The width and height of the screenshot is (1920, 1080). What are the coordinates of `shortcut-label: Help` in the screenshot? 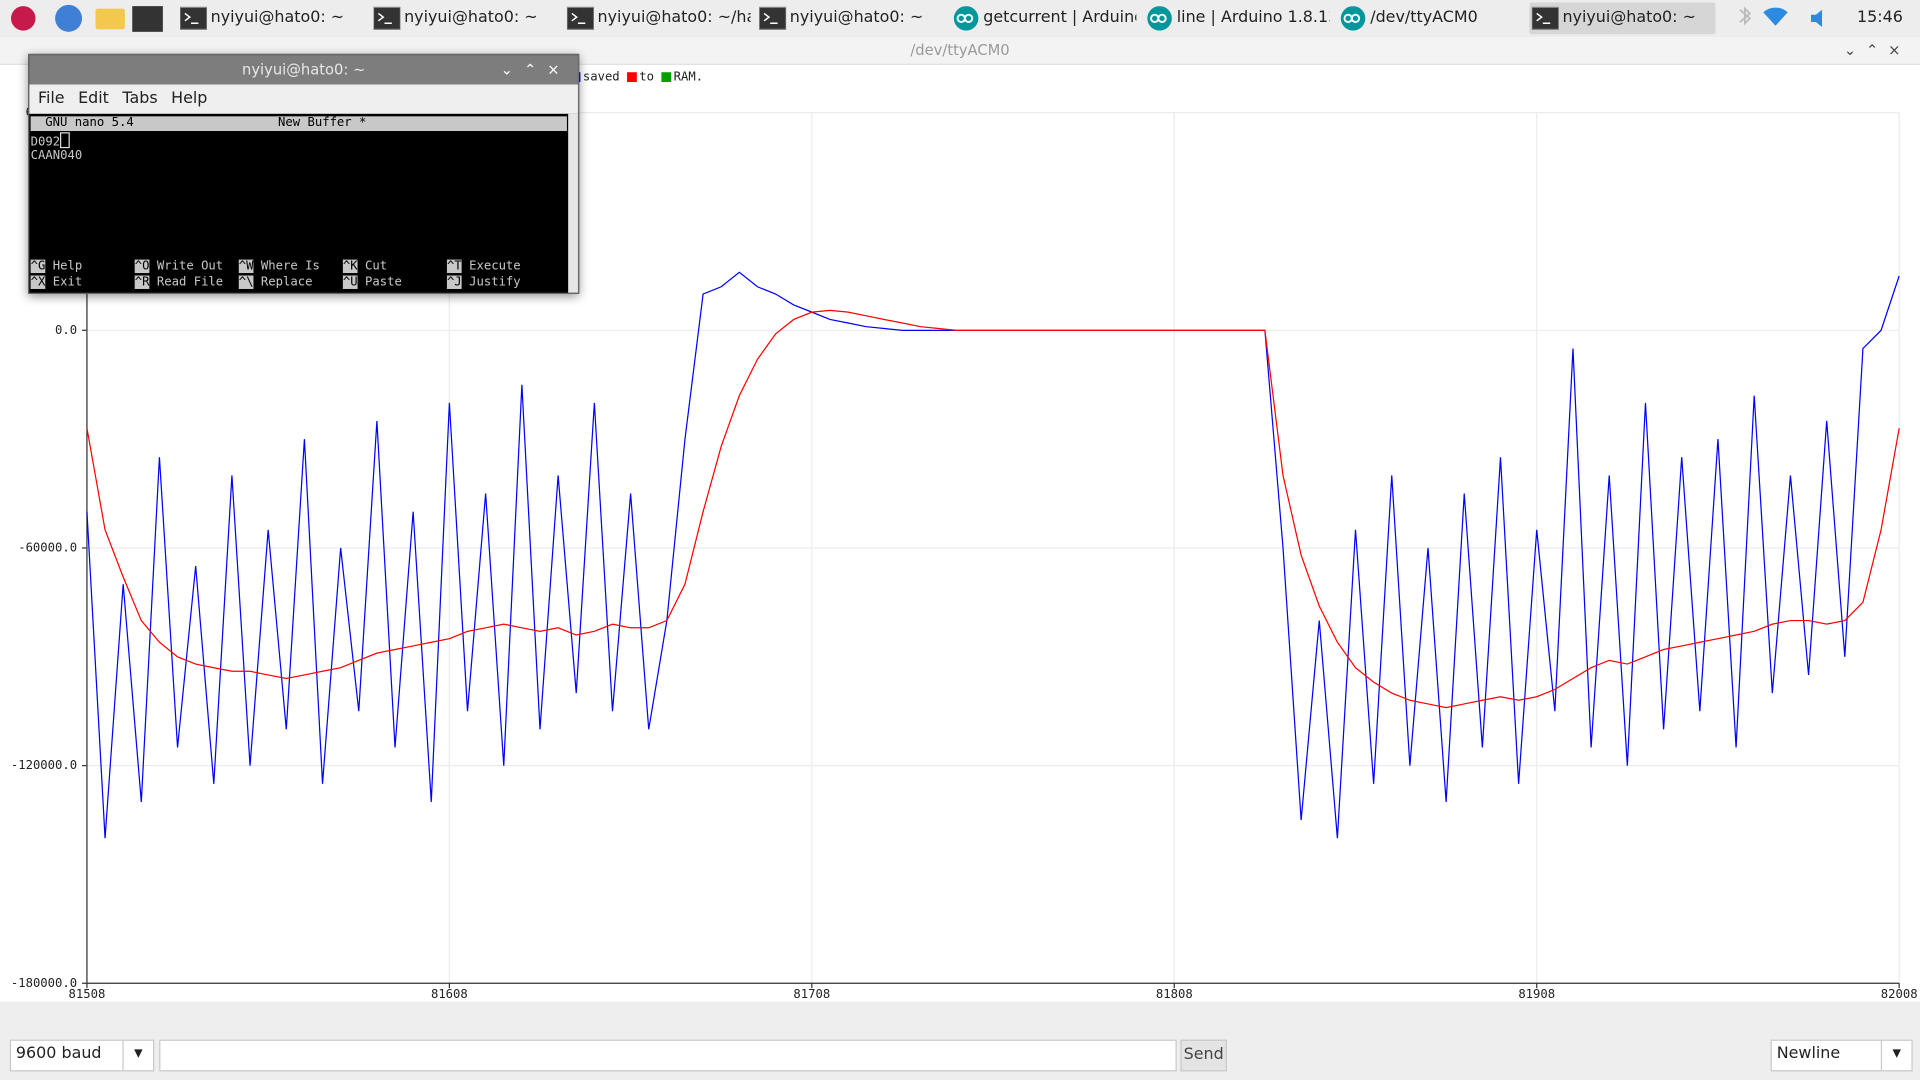 It's located at (67, 266).